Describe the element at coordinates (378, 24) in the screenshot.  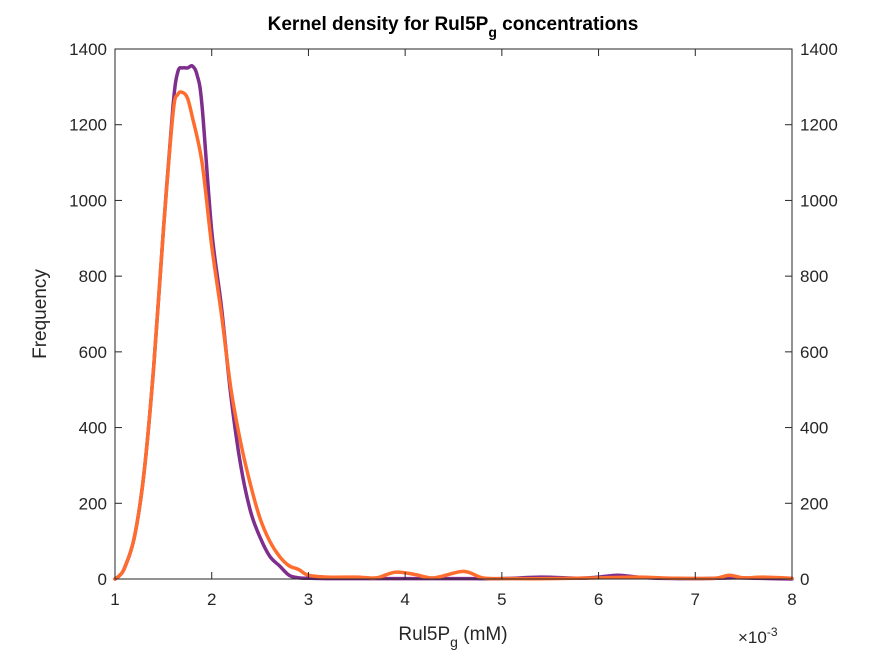
I see `chart-title-main: Kernel density for Rul5P` at that location.